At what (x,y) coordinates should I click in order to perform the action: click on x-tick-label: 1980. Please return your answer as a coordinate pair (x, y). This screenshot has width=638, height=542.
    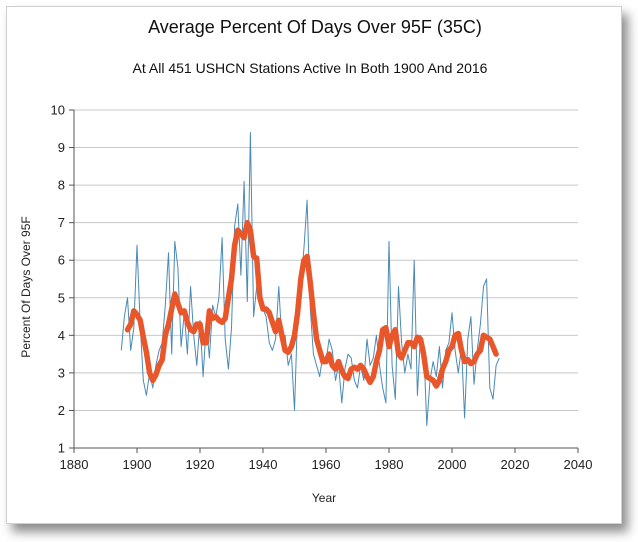
    Looking at the image, I should click on (389, 464).